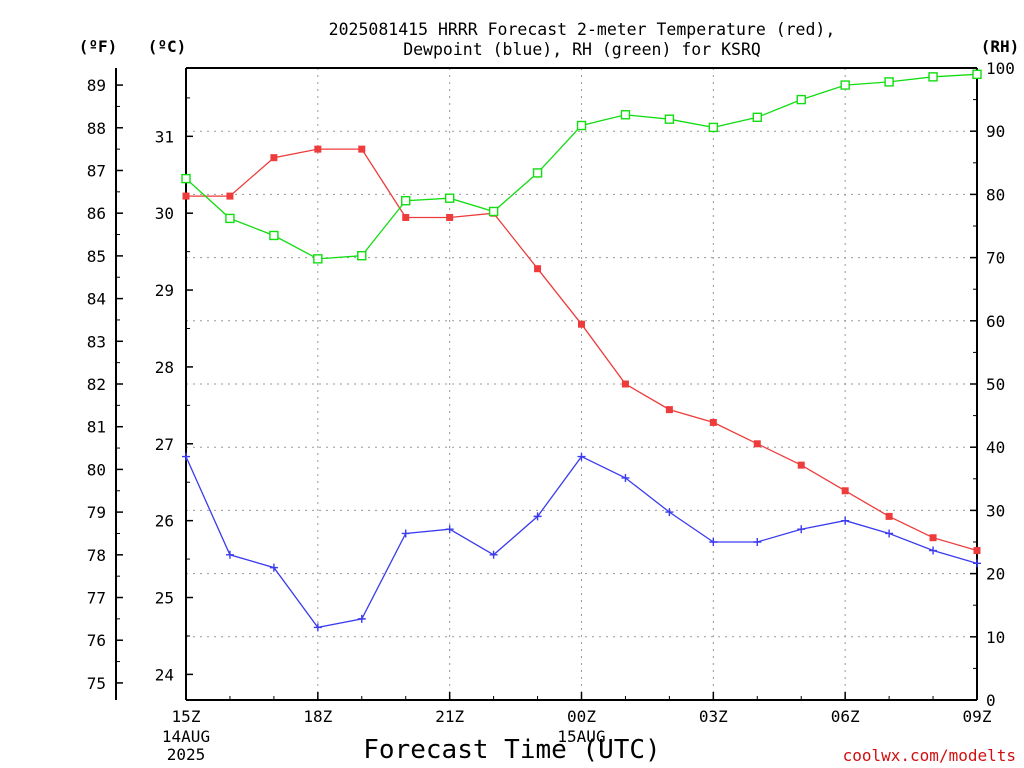 The image size is (1024, 768). I want to click on x-tick-label: 09Z, so click(977, 716).